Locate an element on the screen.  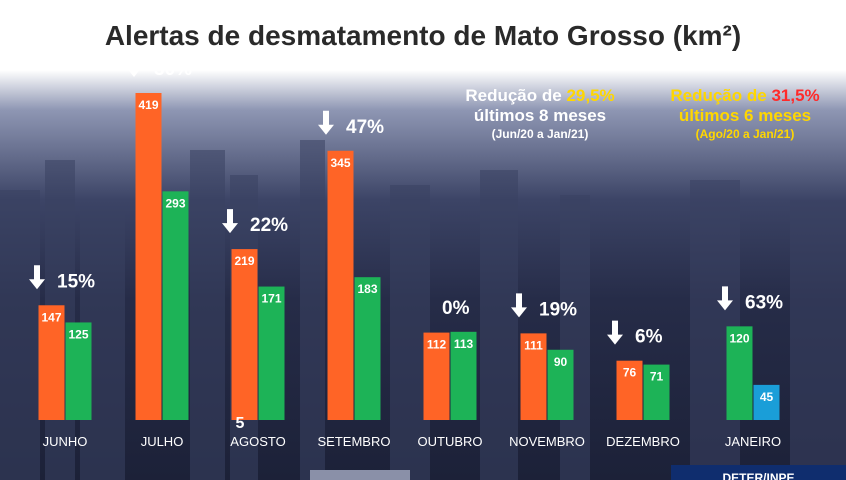
annotation-left-period: últimos 8 meses is located at coordinates (540, 116).